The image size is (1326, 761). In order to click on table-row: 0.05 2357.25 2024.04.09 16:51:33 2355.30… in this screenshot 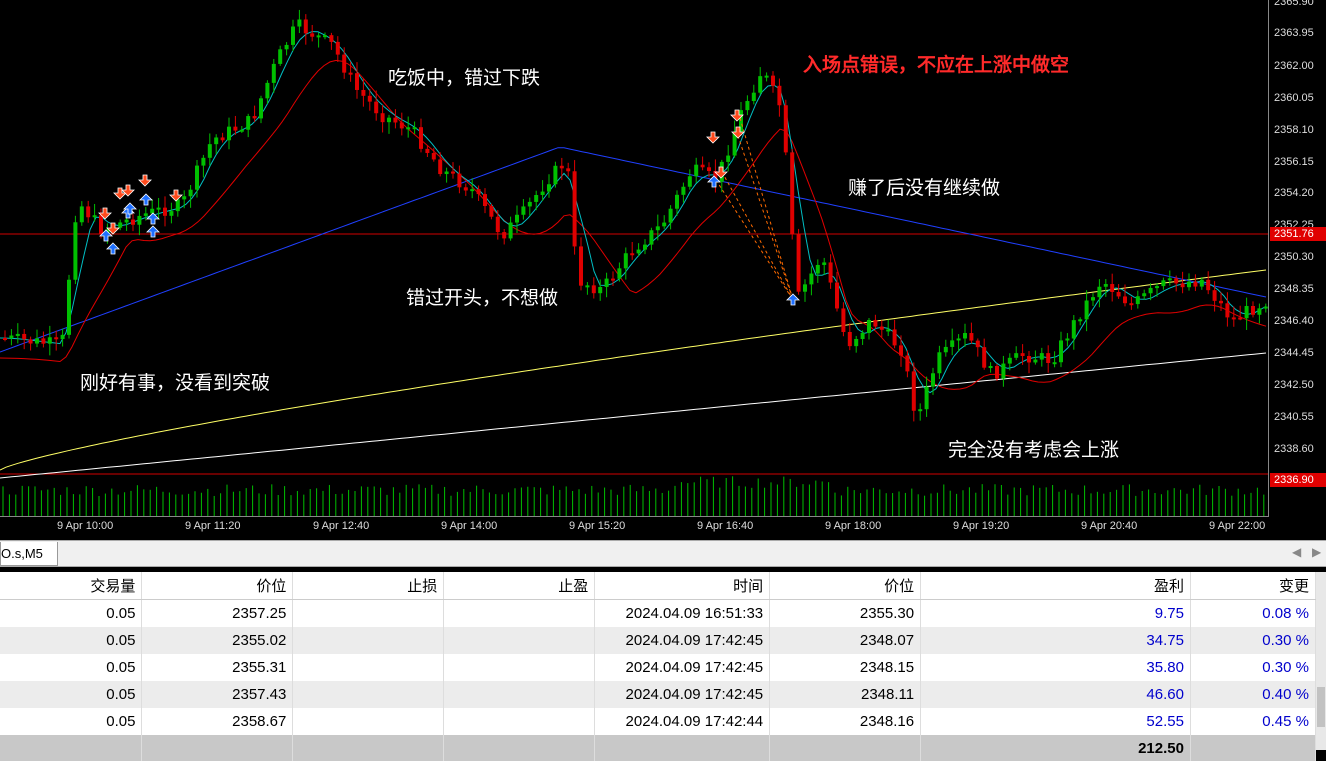, I will do `click(658, 613)`.